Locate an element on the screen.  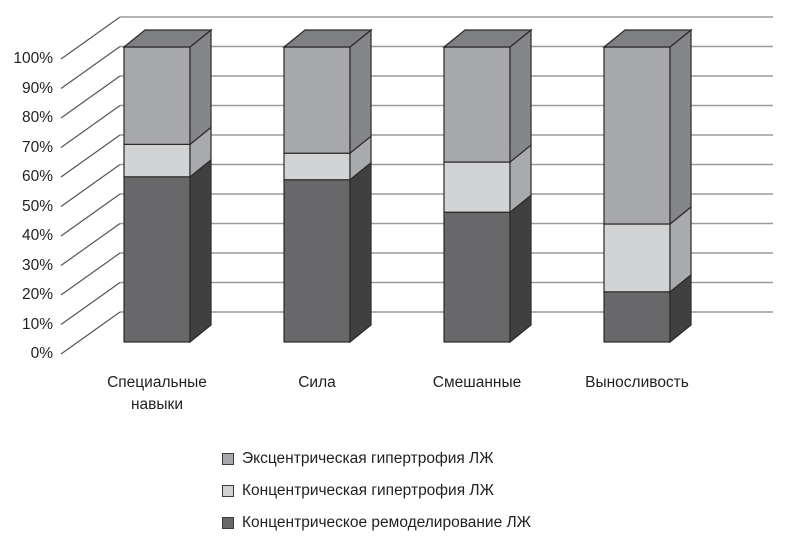
y-tick-label: 0% is located at coordinates (41, 353).